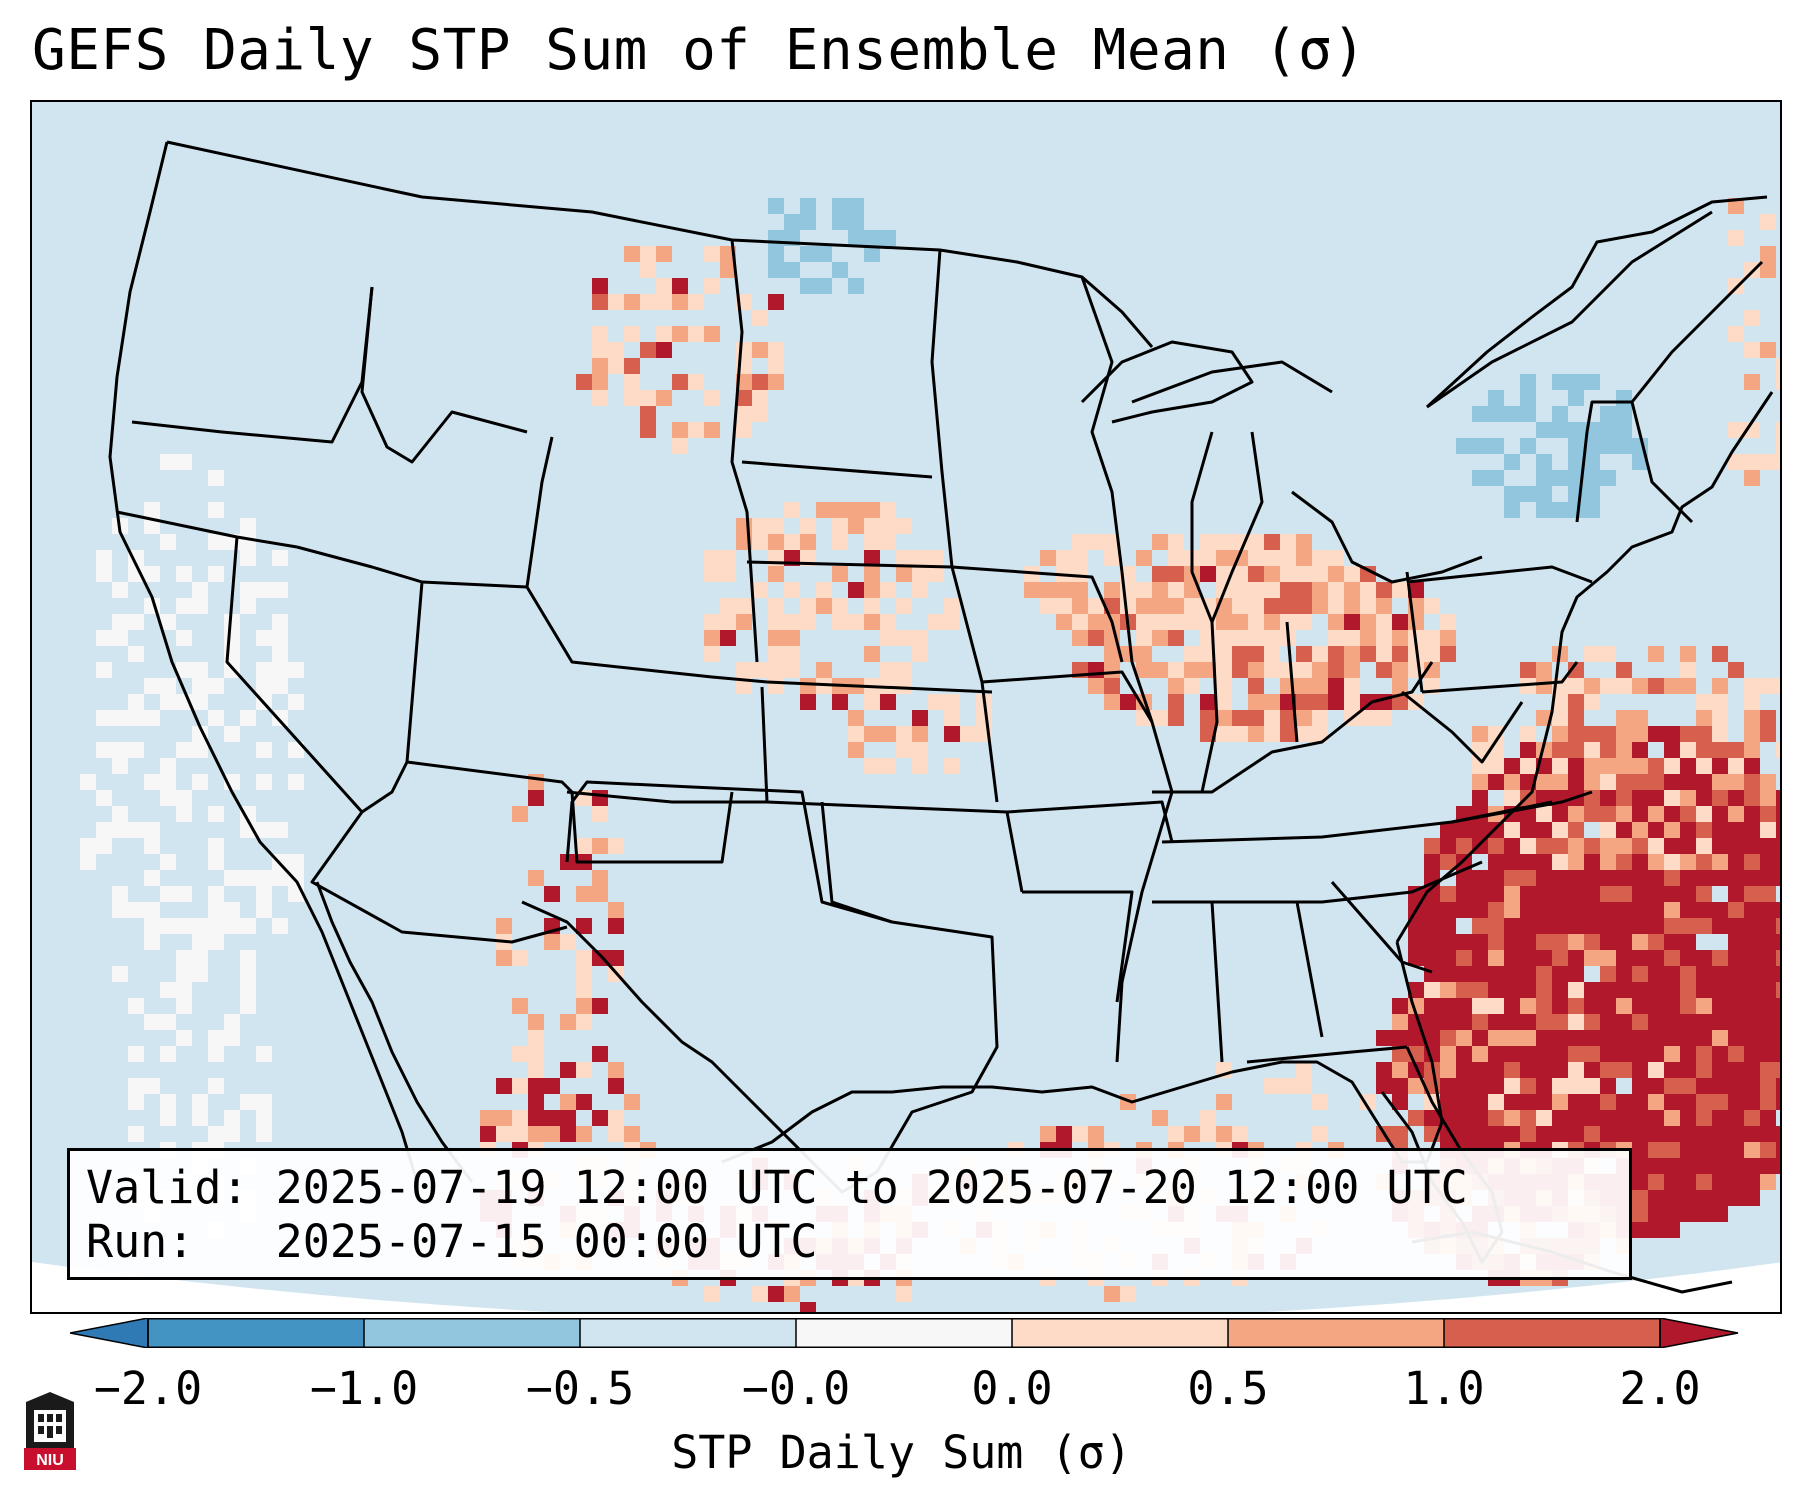 This screenshot has height=1506, width=1803. I want to click on new-england, so click(1634, 462).